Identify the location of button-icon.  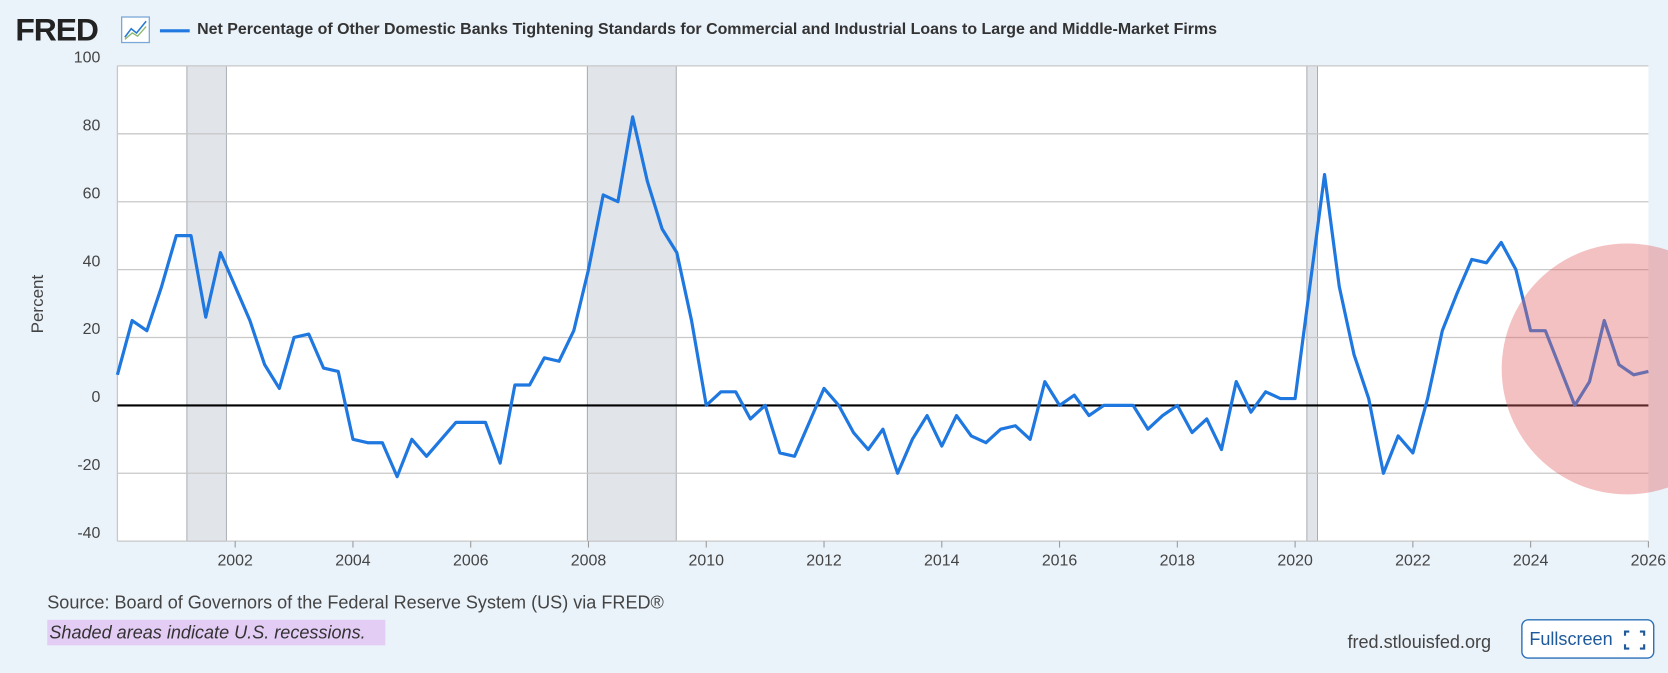
(1634, 640).